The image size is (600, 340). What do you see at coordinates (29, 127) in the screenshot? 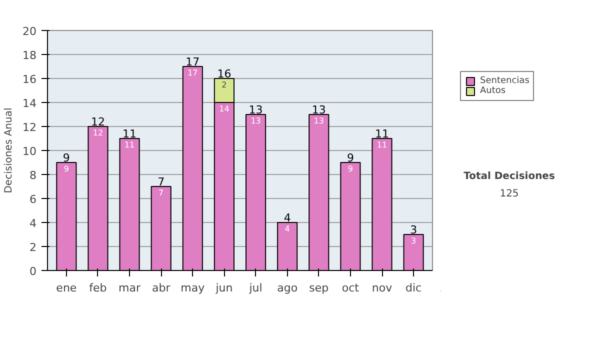
I see `y-tick-label: 12` at bounding box center [29, 127].